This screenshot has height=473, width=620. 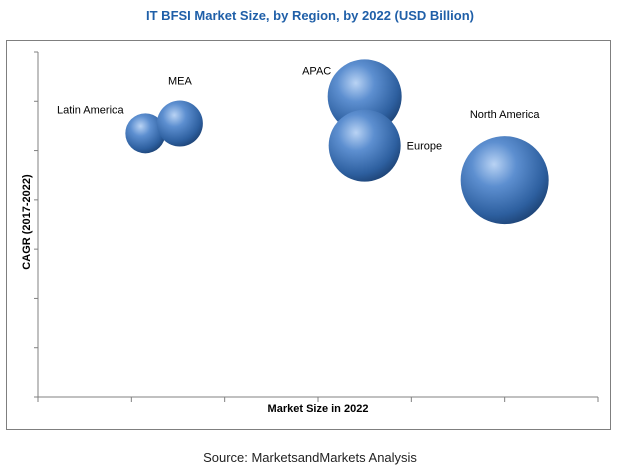 I want to click on source-note: Source: MarketsandMarkets Analysis, so click(x=310, y=457).